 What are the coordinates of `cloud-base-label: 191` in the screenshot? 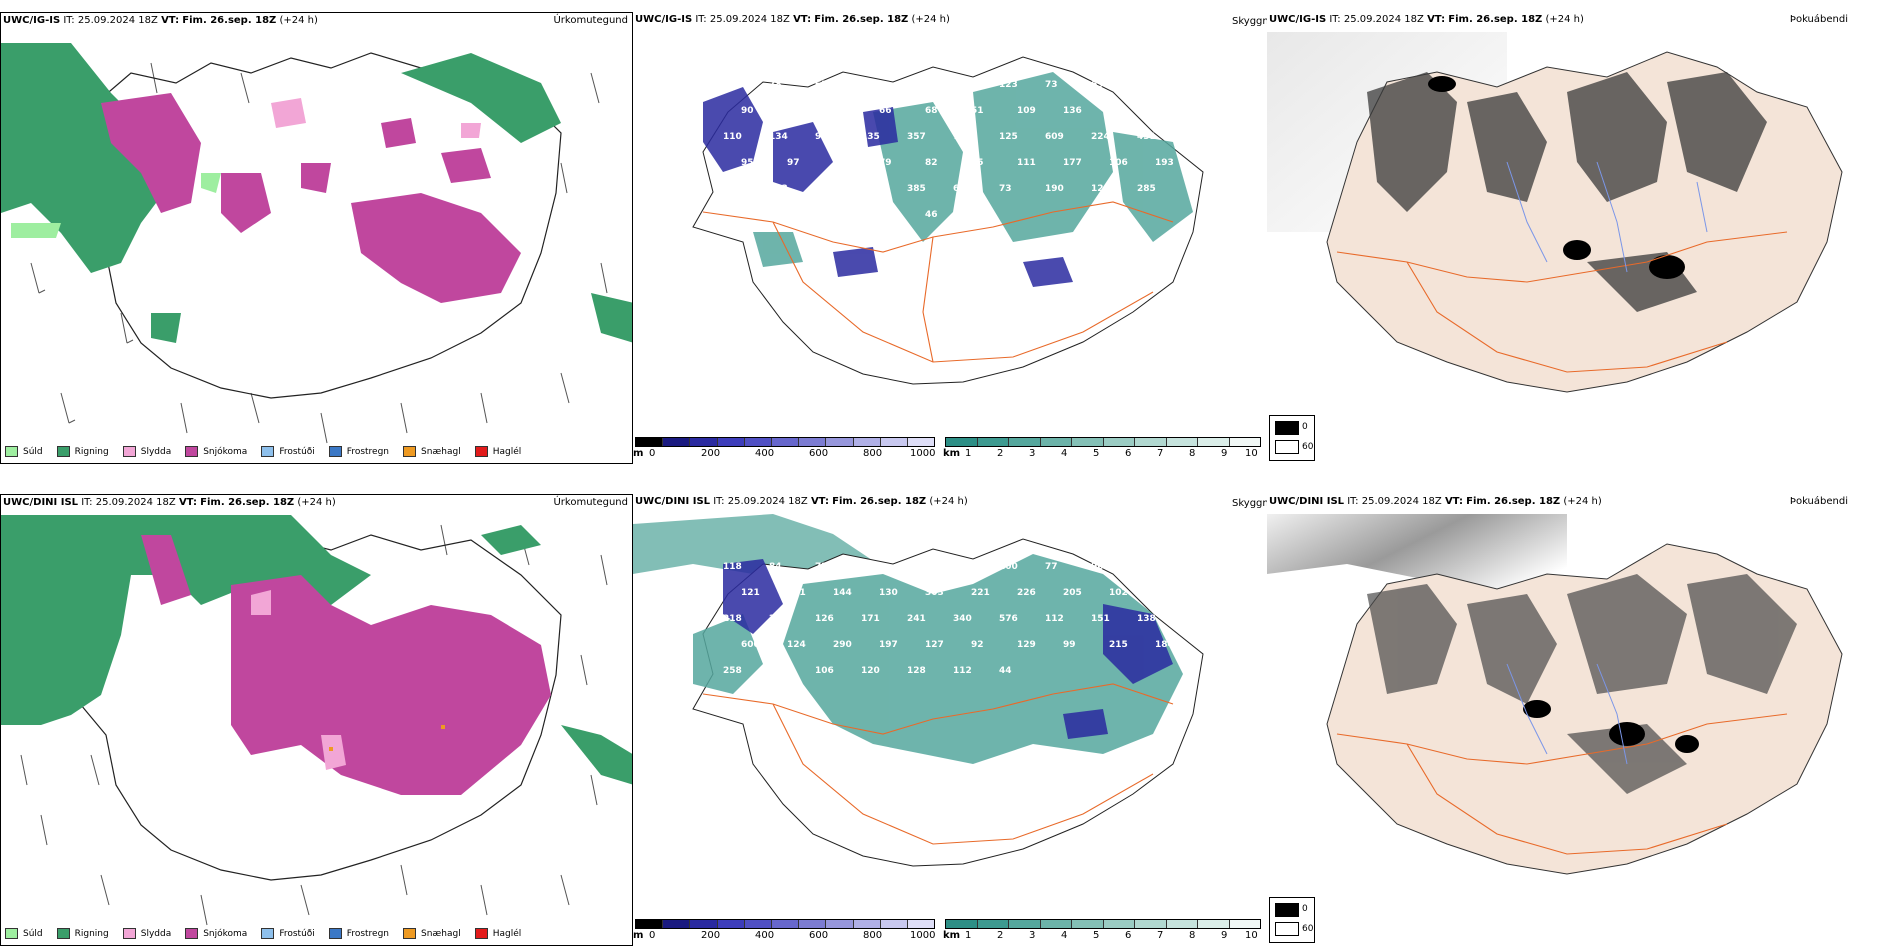 It's located at (870, 189).